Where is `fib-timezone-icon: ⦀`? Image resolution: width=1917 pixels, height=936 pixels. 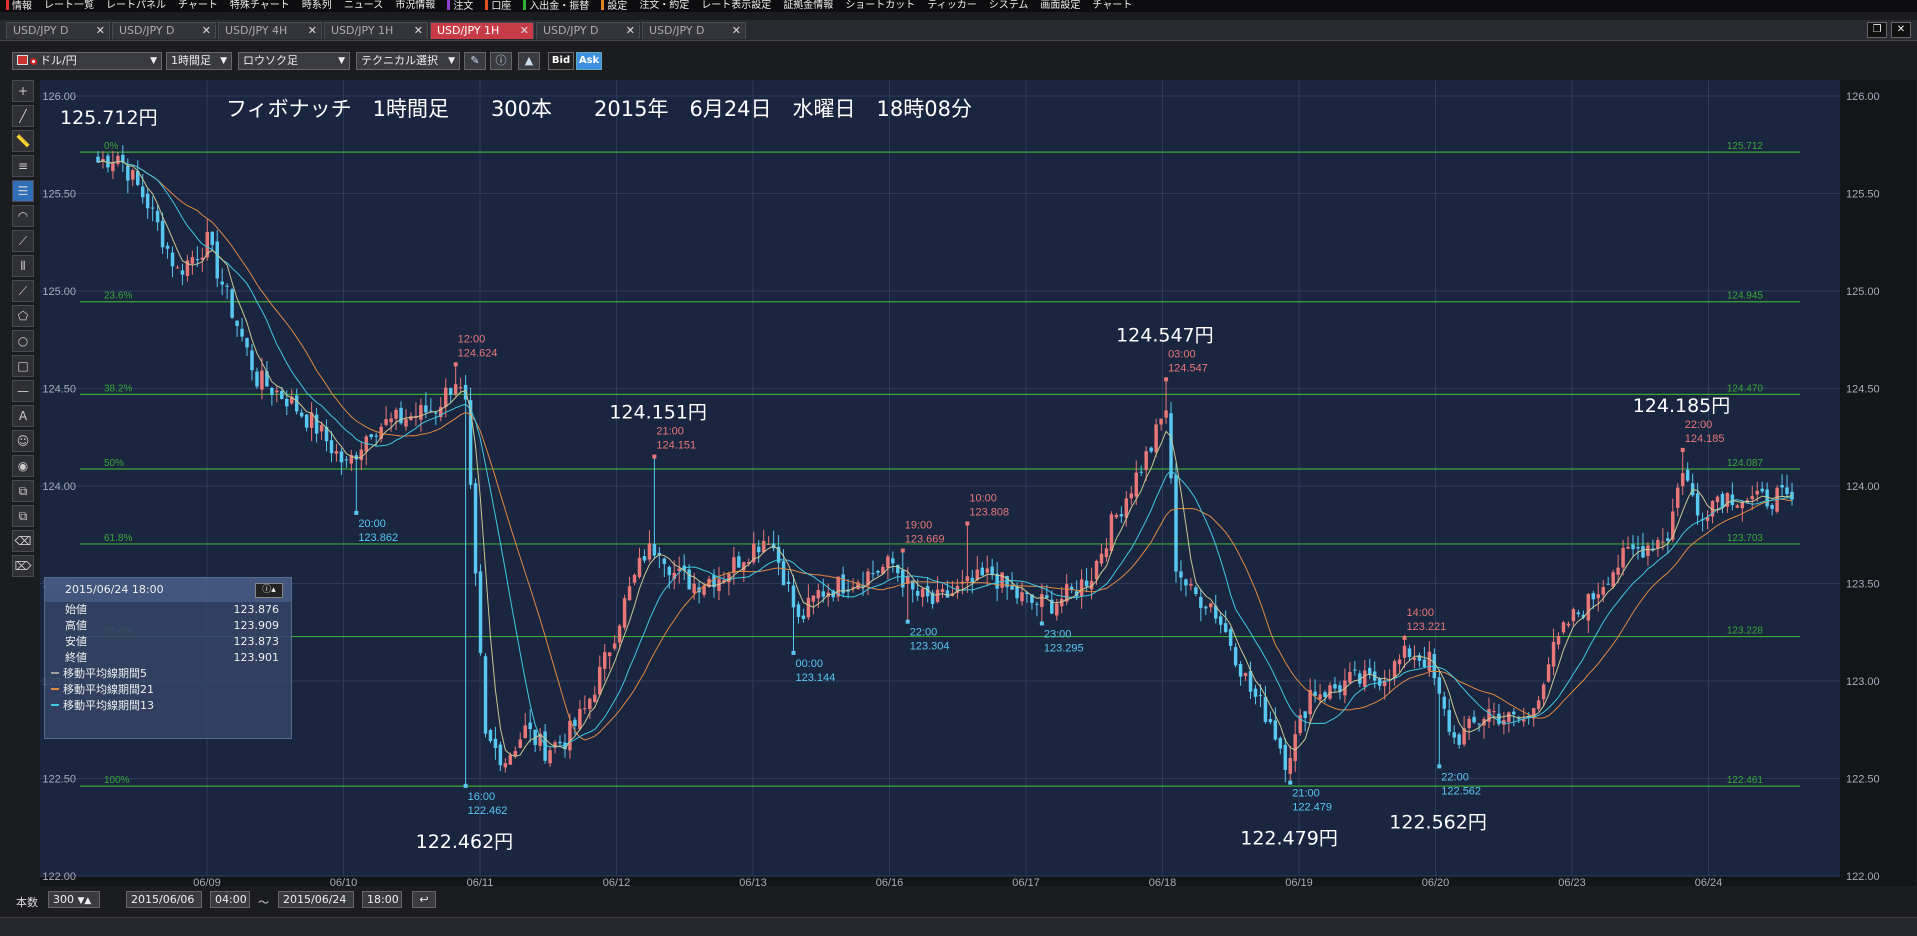 fib-timezone-icon: ⦀ is located at coordinates (23, 266).